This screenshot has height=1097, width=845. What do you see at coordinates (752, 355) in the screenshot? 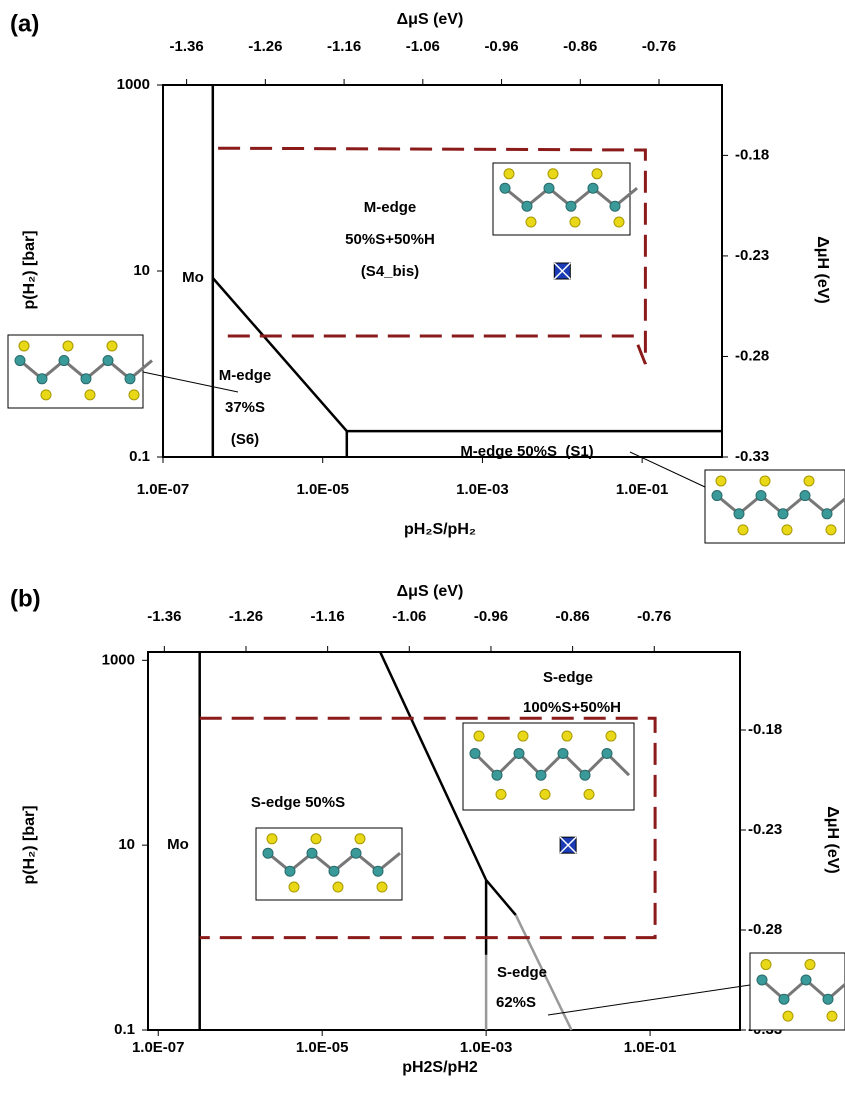
I see `y2-tick-label: -0.28` at bounding box center [752, 355].